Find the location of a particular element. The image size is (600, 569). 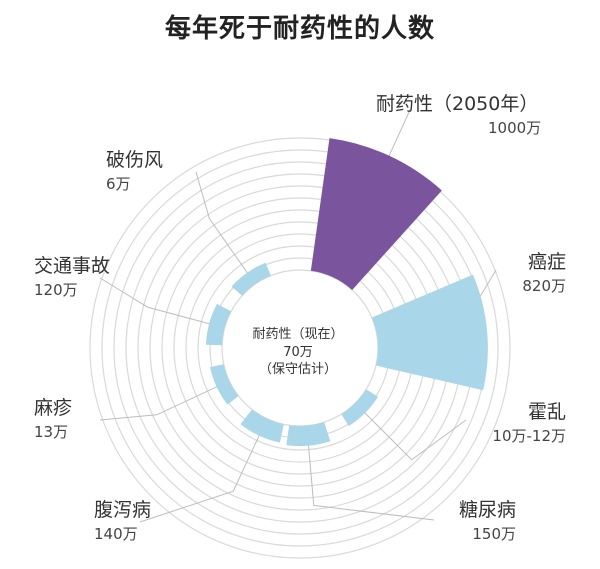

label-diabetes: 糖尿病 150万 is located at coordinates (471, 521).